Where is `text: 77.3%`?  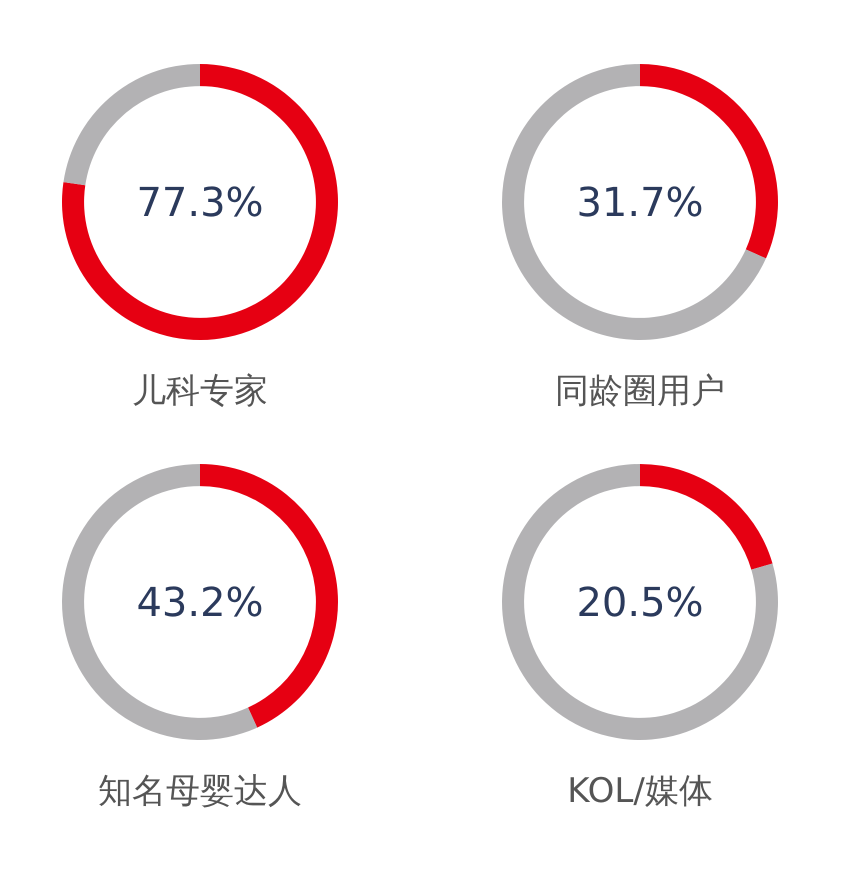 text: 77.3% is located at coordinates (200, 203).